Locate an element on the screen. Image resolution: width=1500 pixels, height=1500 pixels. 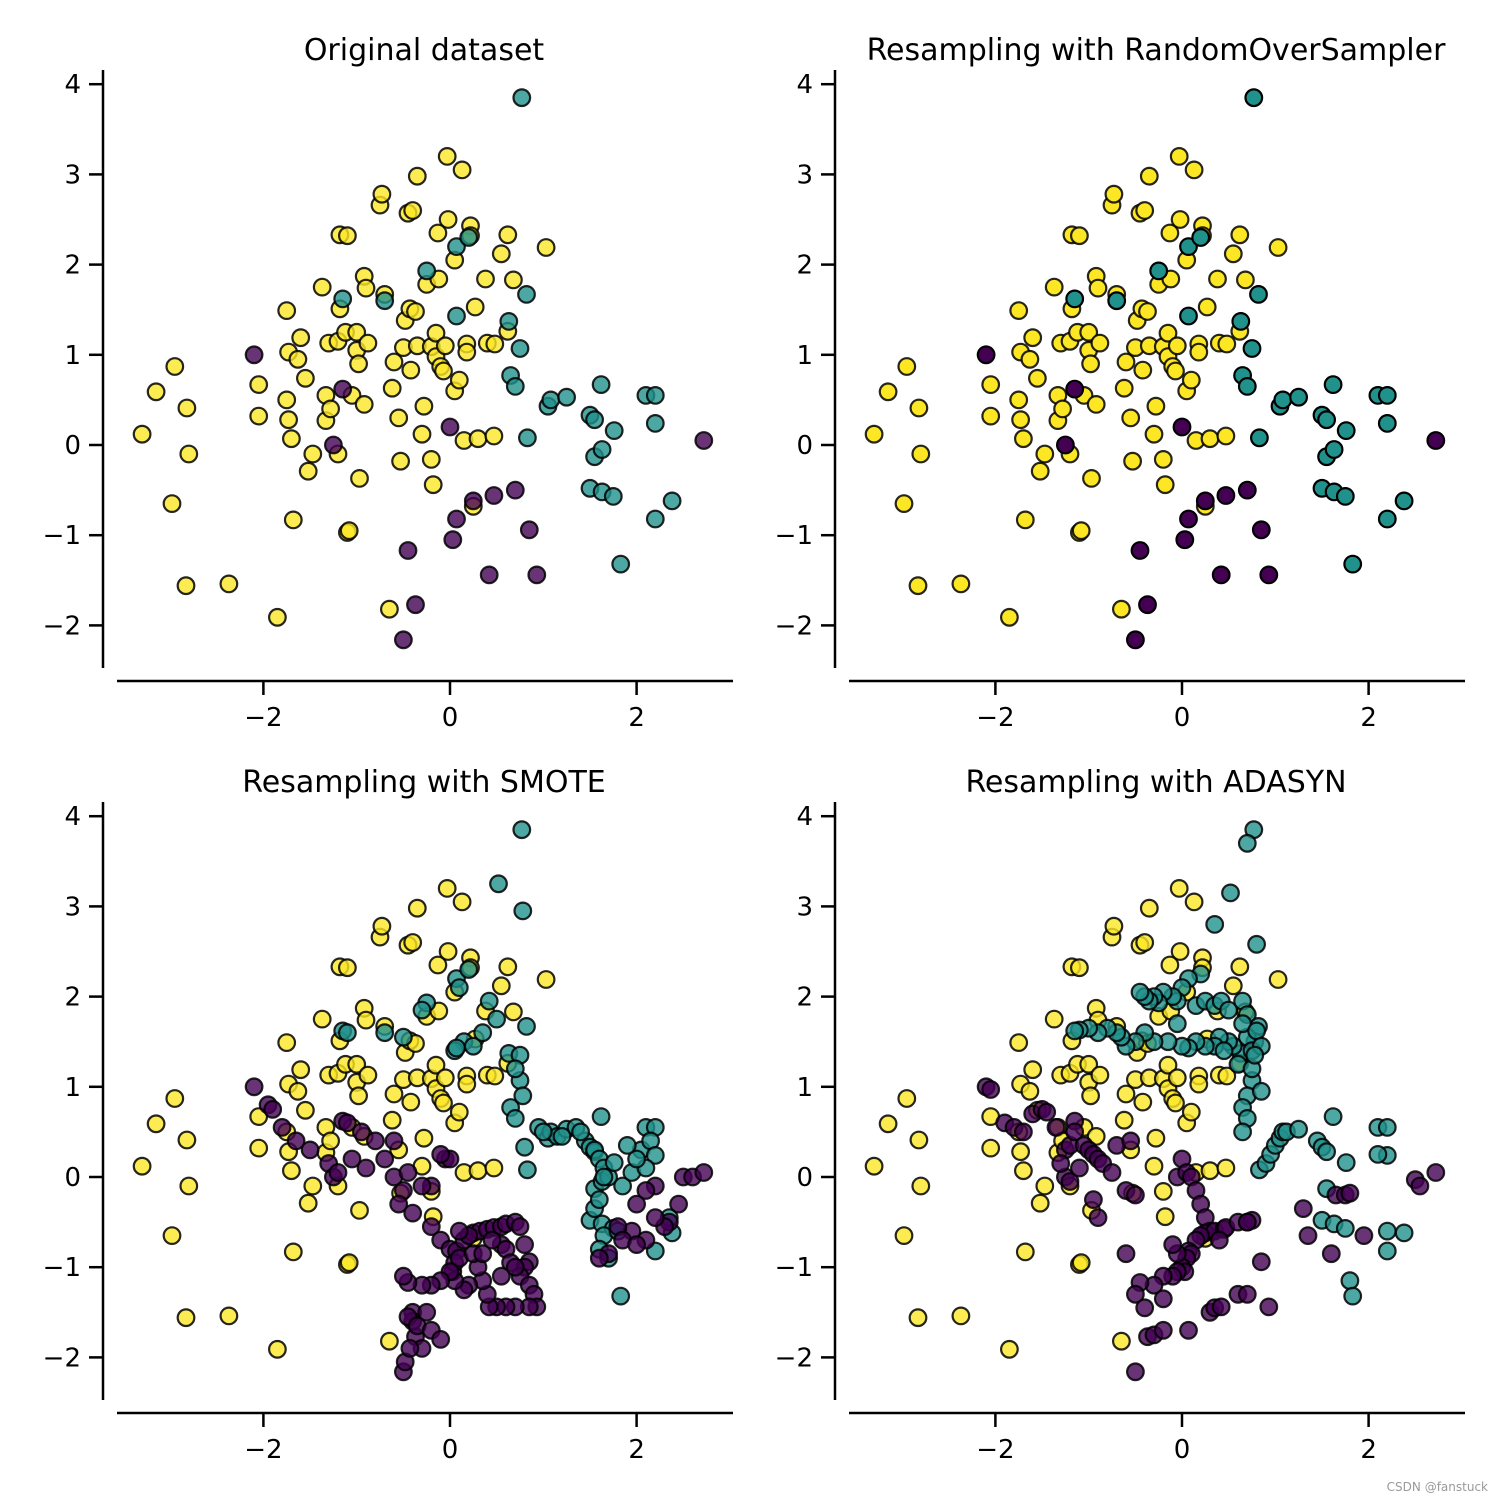
y-tick-label: −2 is located at coordinates (794, 1358).